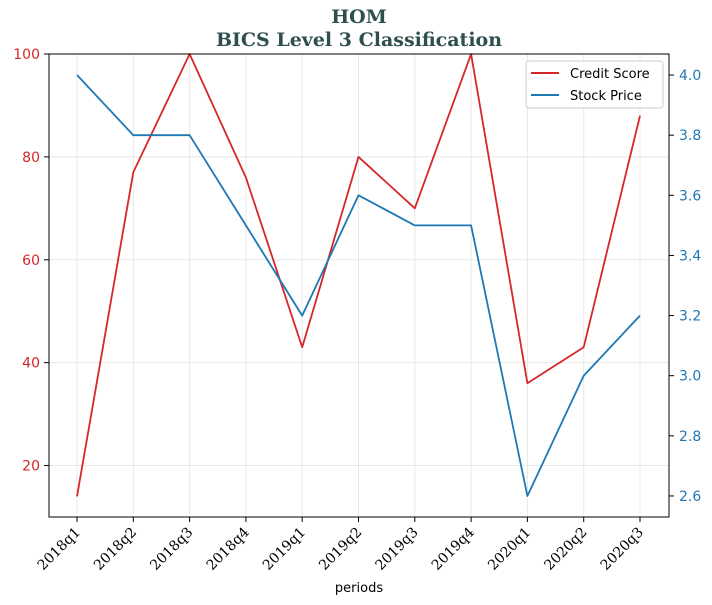  Describe the element at coordinates (59, 549) in the screenshot. I see `x-tick-label: 2018q1` at that location.